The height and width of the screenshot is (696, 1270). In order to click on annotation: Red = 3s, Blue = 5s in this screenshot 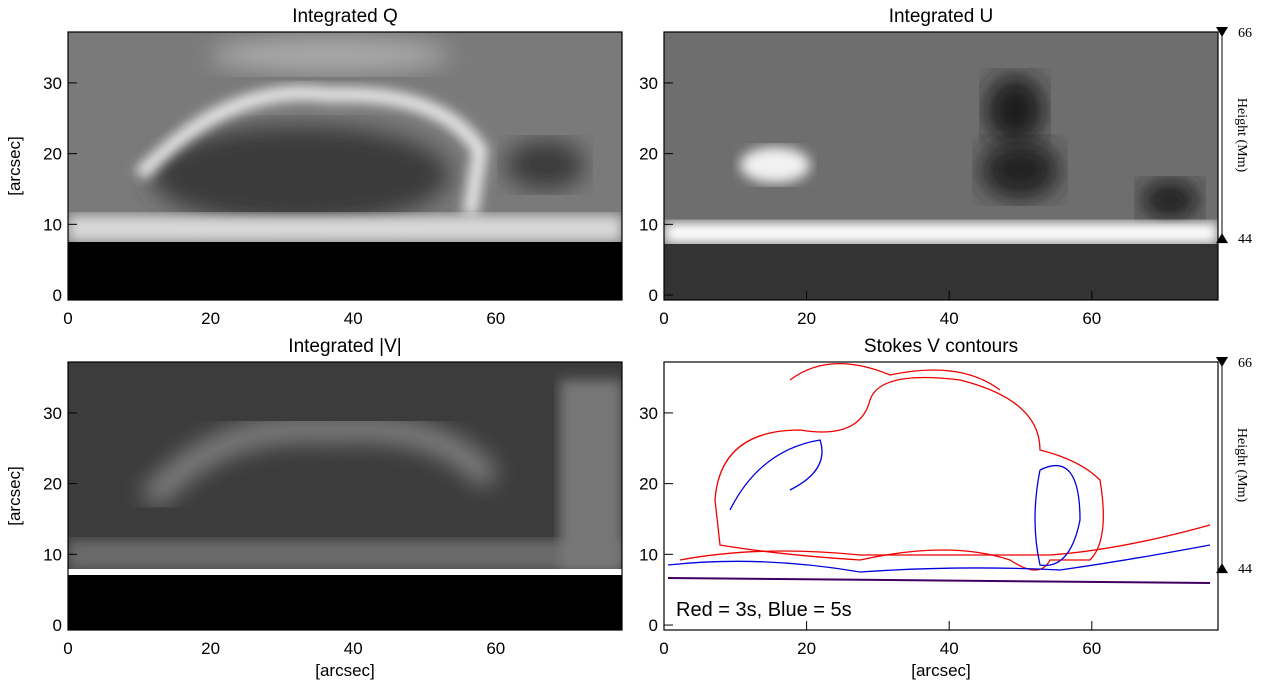, I will do `click(764, 610)`.